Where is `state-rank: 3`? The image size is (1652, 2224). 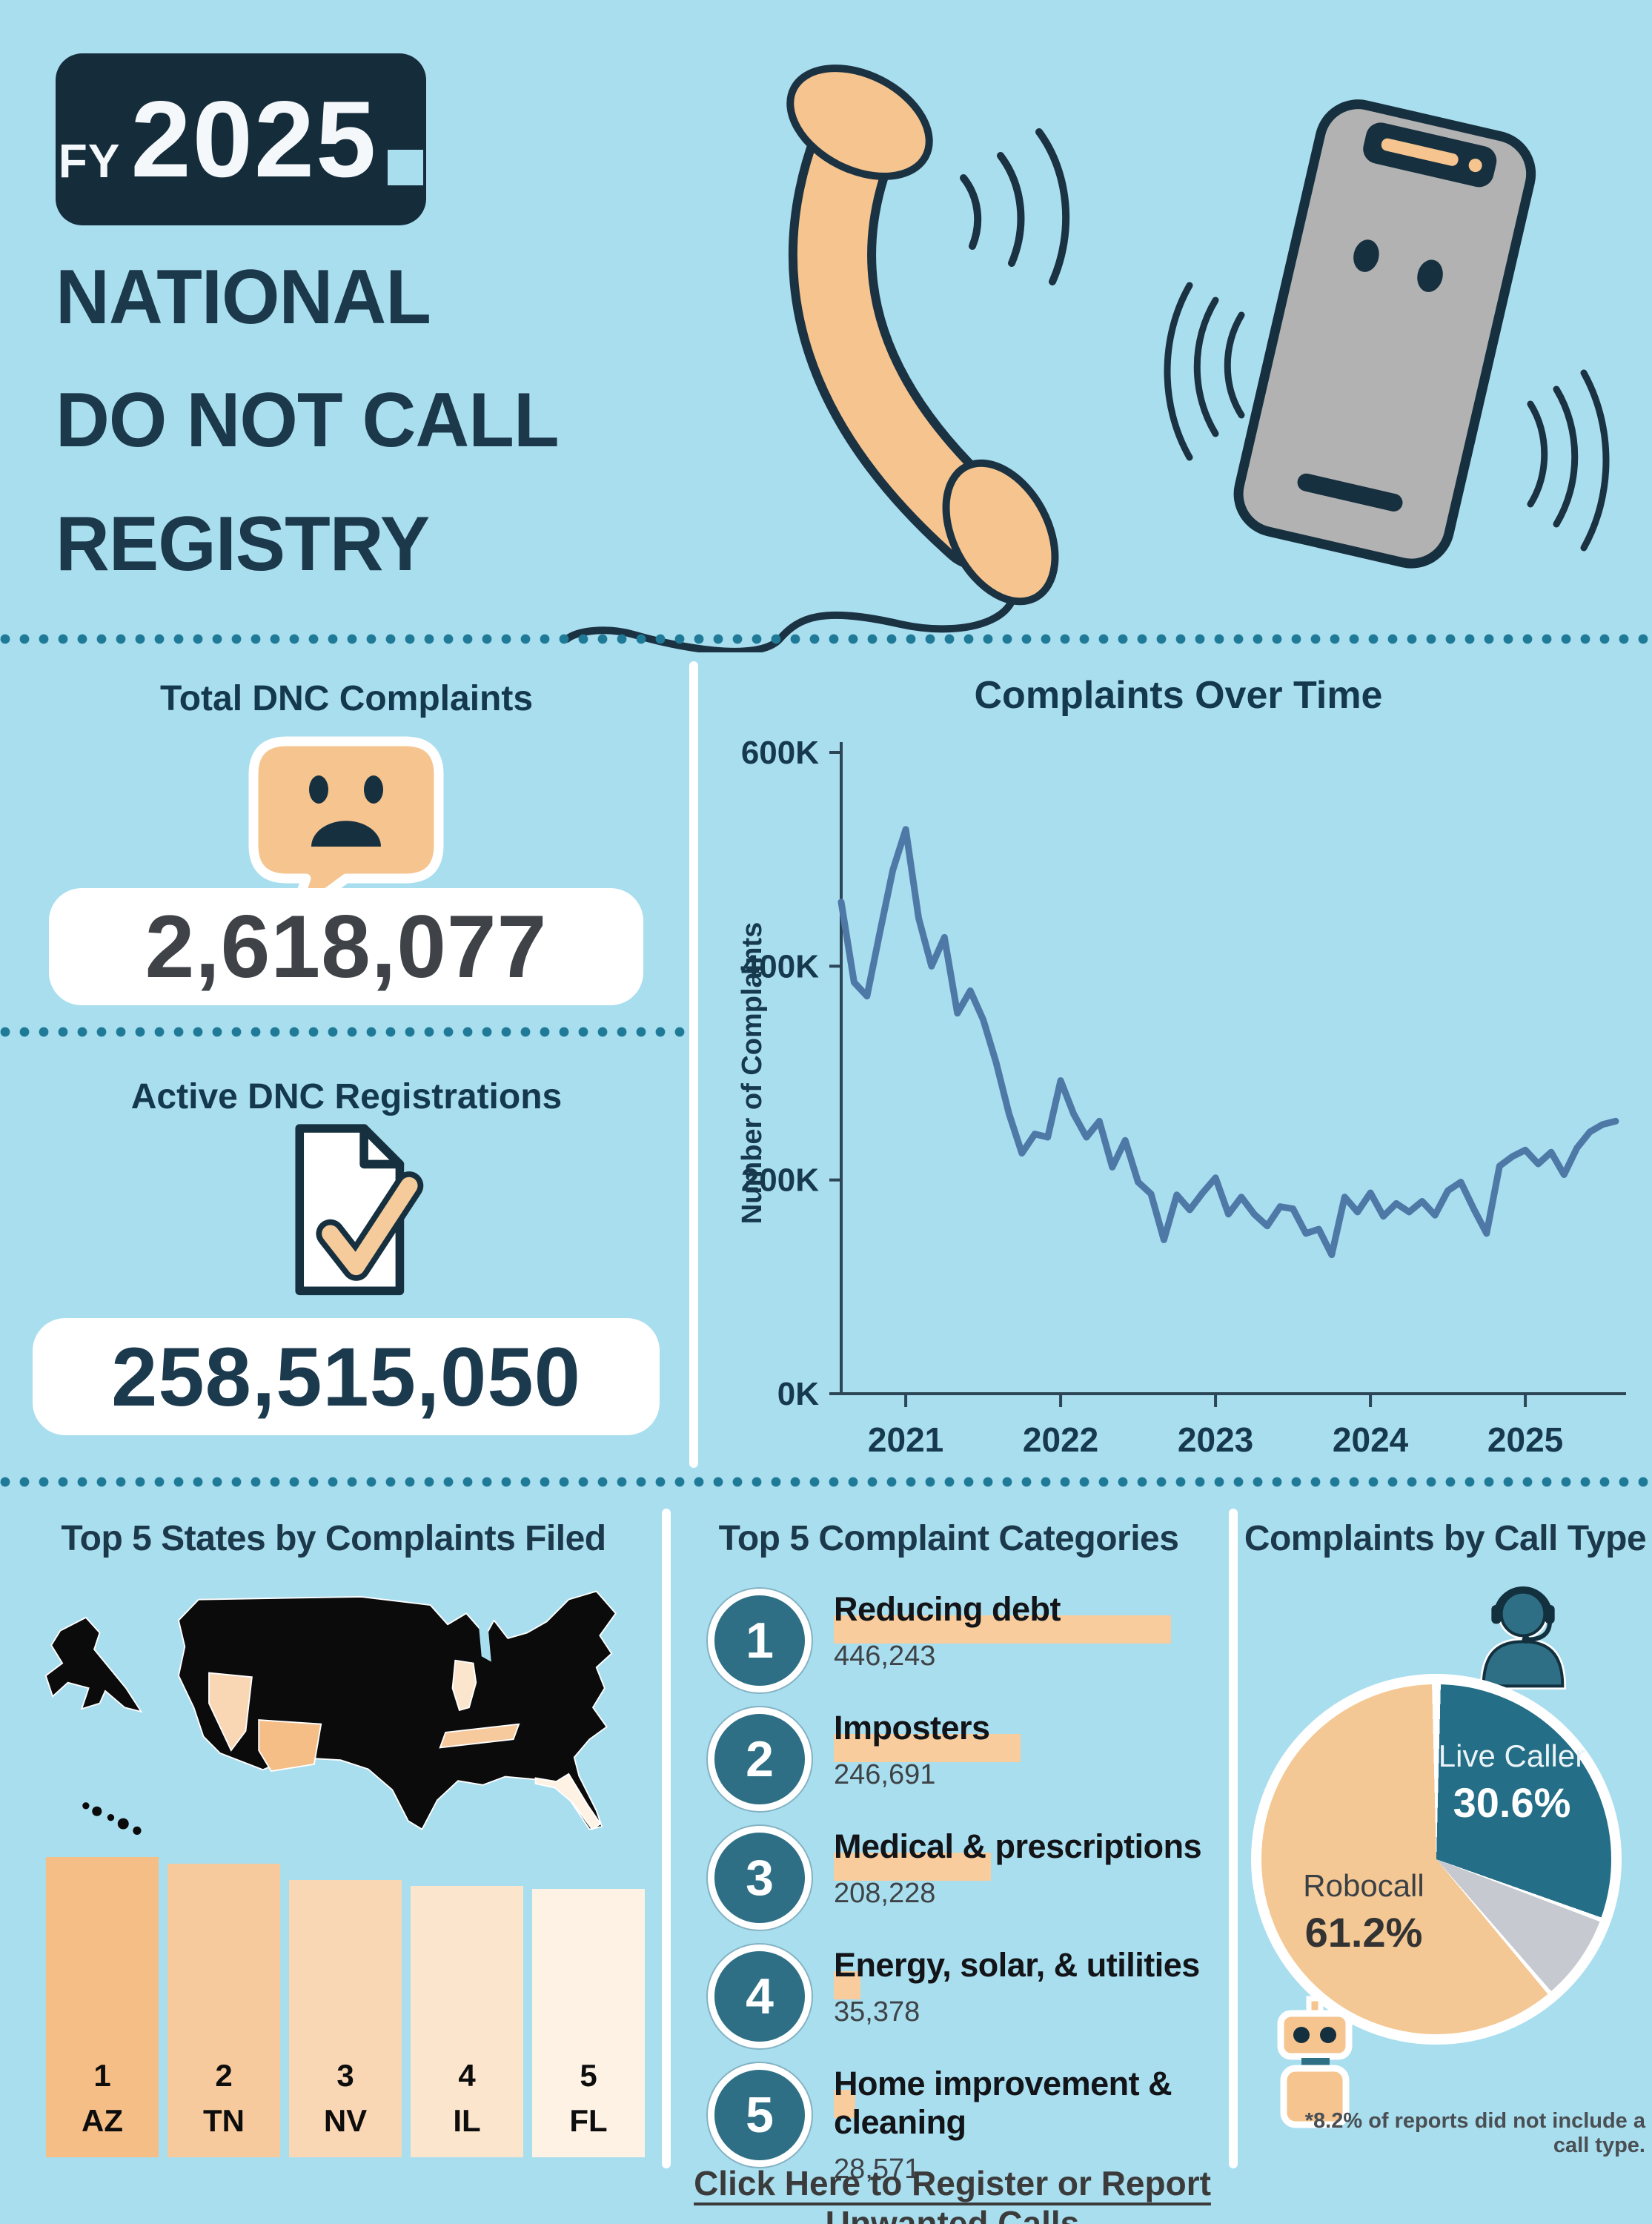
state-rank: 3 is located at coordinates (345, 2076).